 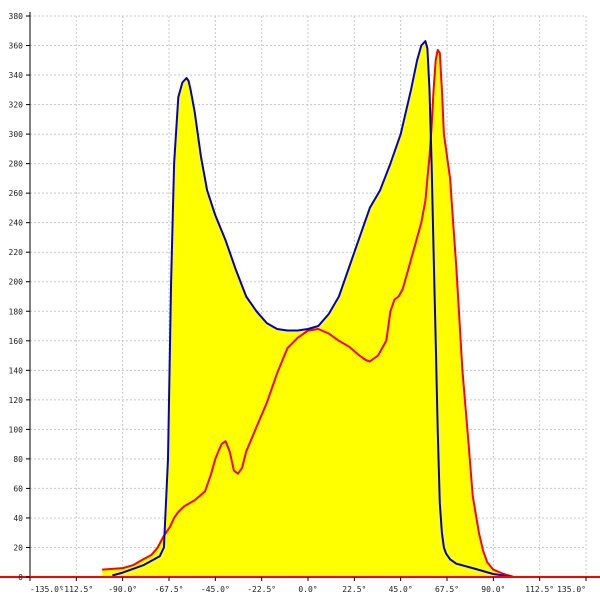 I want to click on y-tick-label: 100, so click(x=16, y=429).